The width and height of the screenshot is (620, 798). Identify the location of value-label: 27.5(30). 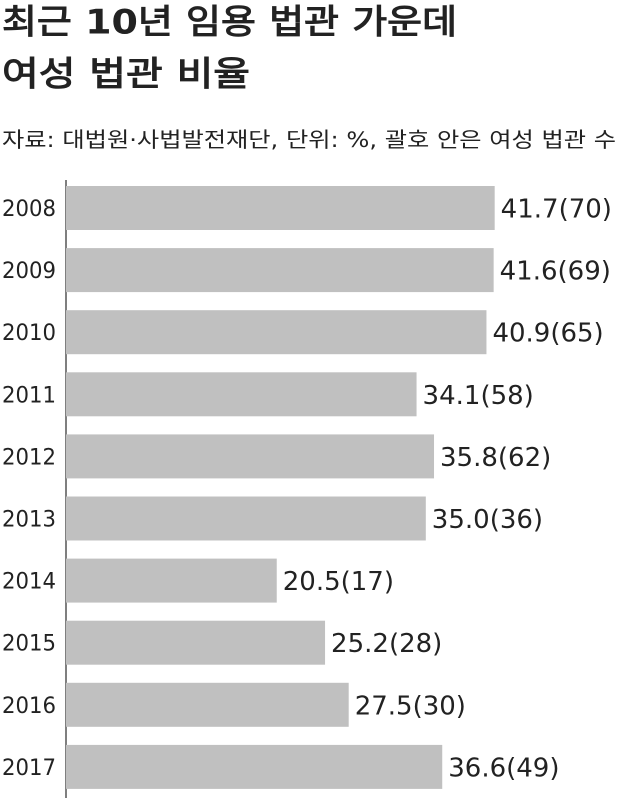
(410, 706).